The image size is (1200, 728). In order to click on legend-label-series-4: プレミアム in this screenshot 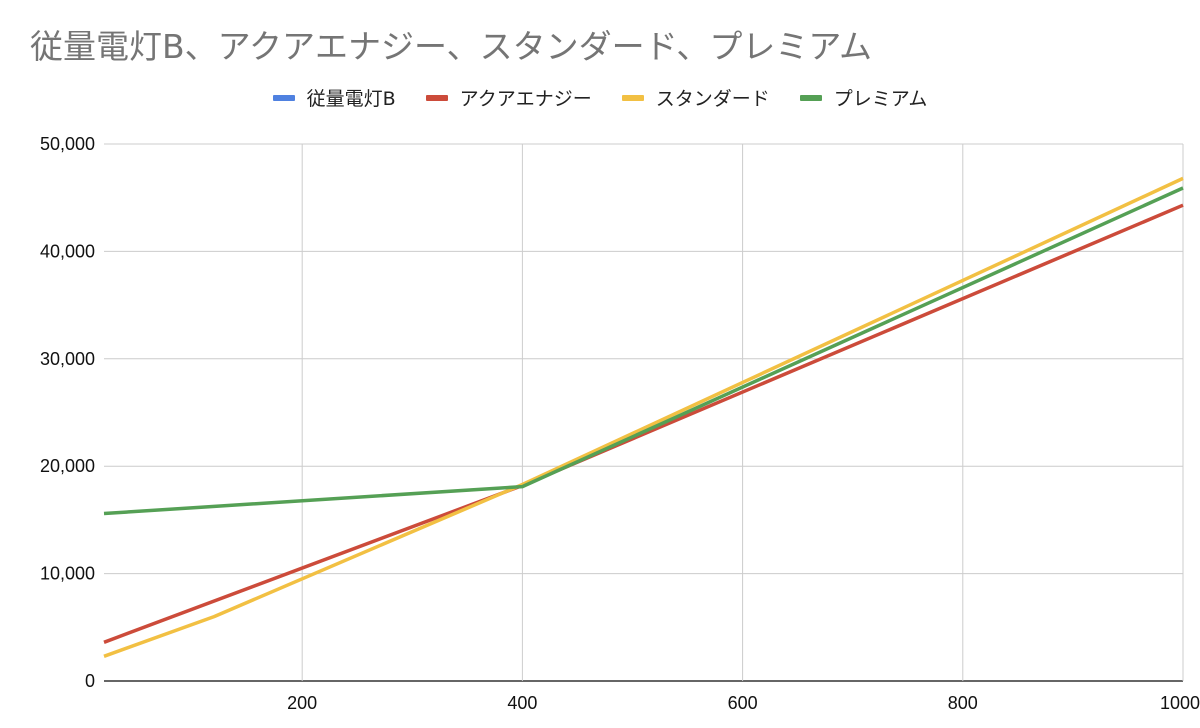, I will do `click(880, 99)`.